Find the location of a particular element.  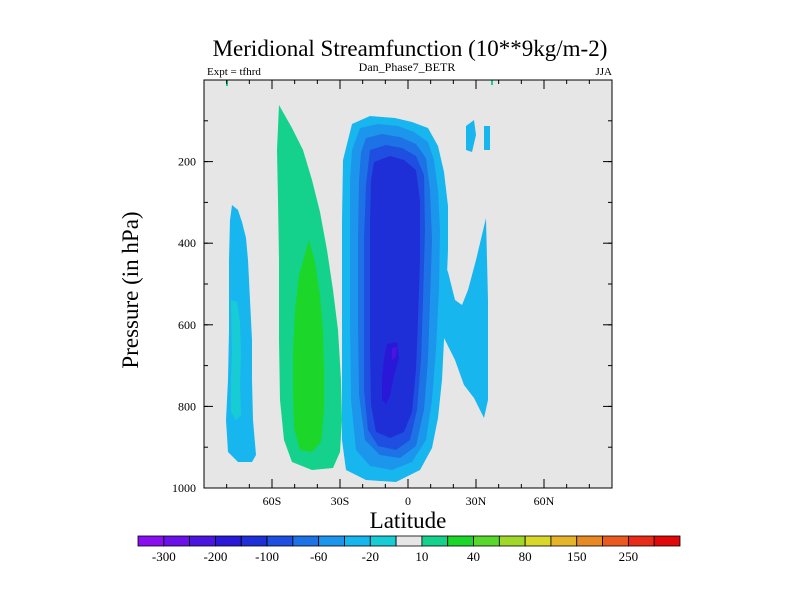

colorbar-label: -300 is located at coordinates (164, 556).